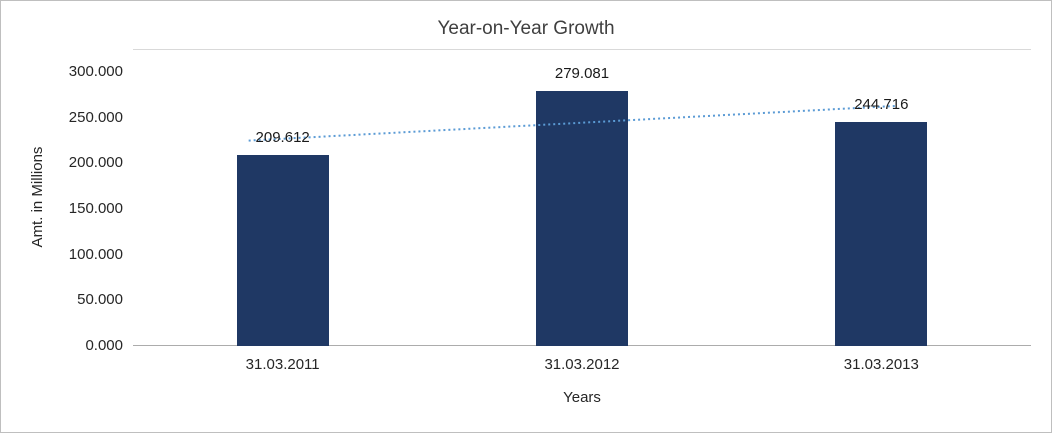  What do you see at coordinates (282, 137) in the screenshot?
I see `data-label: 209.612` at bounding box center [282, 137].